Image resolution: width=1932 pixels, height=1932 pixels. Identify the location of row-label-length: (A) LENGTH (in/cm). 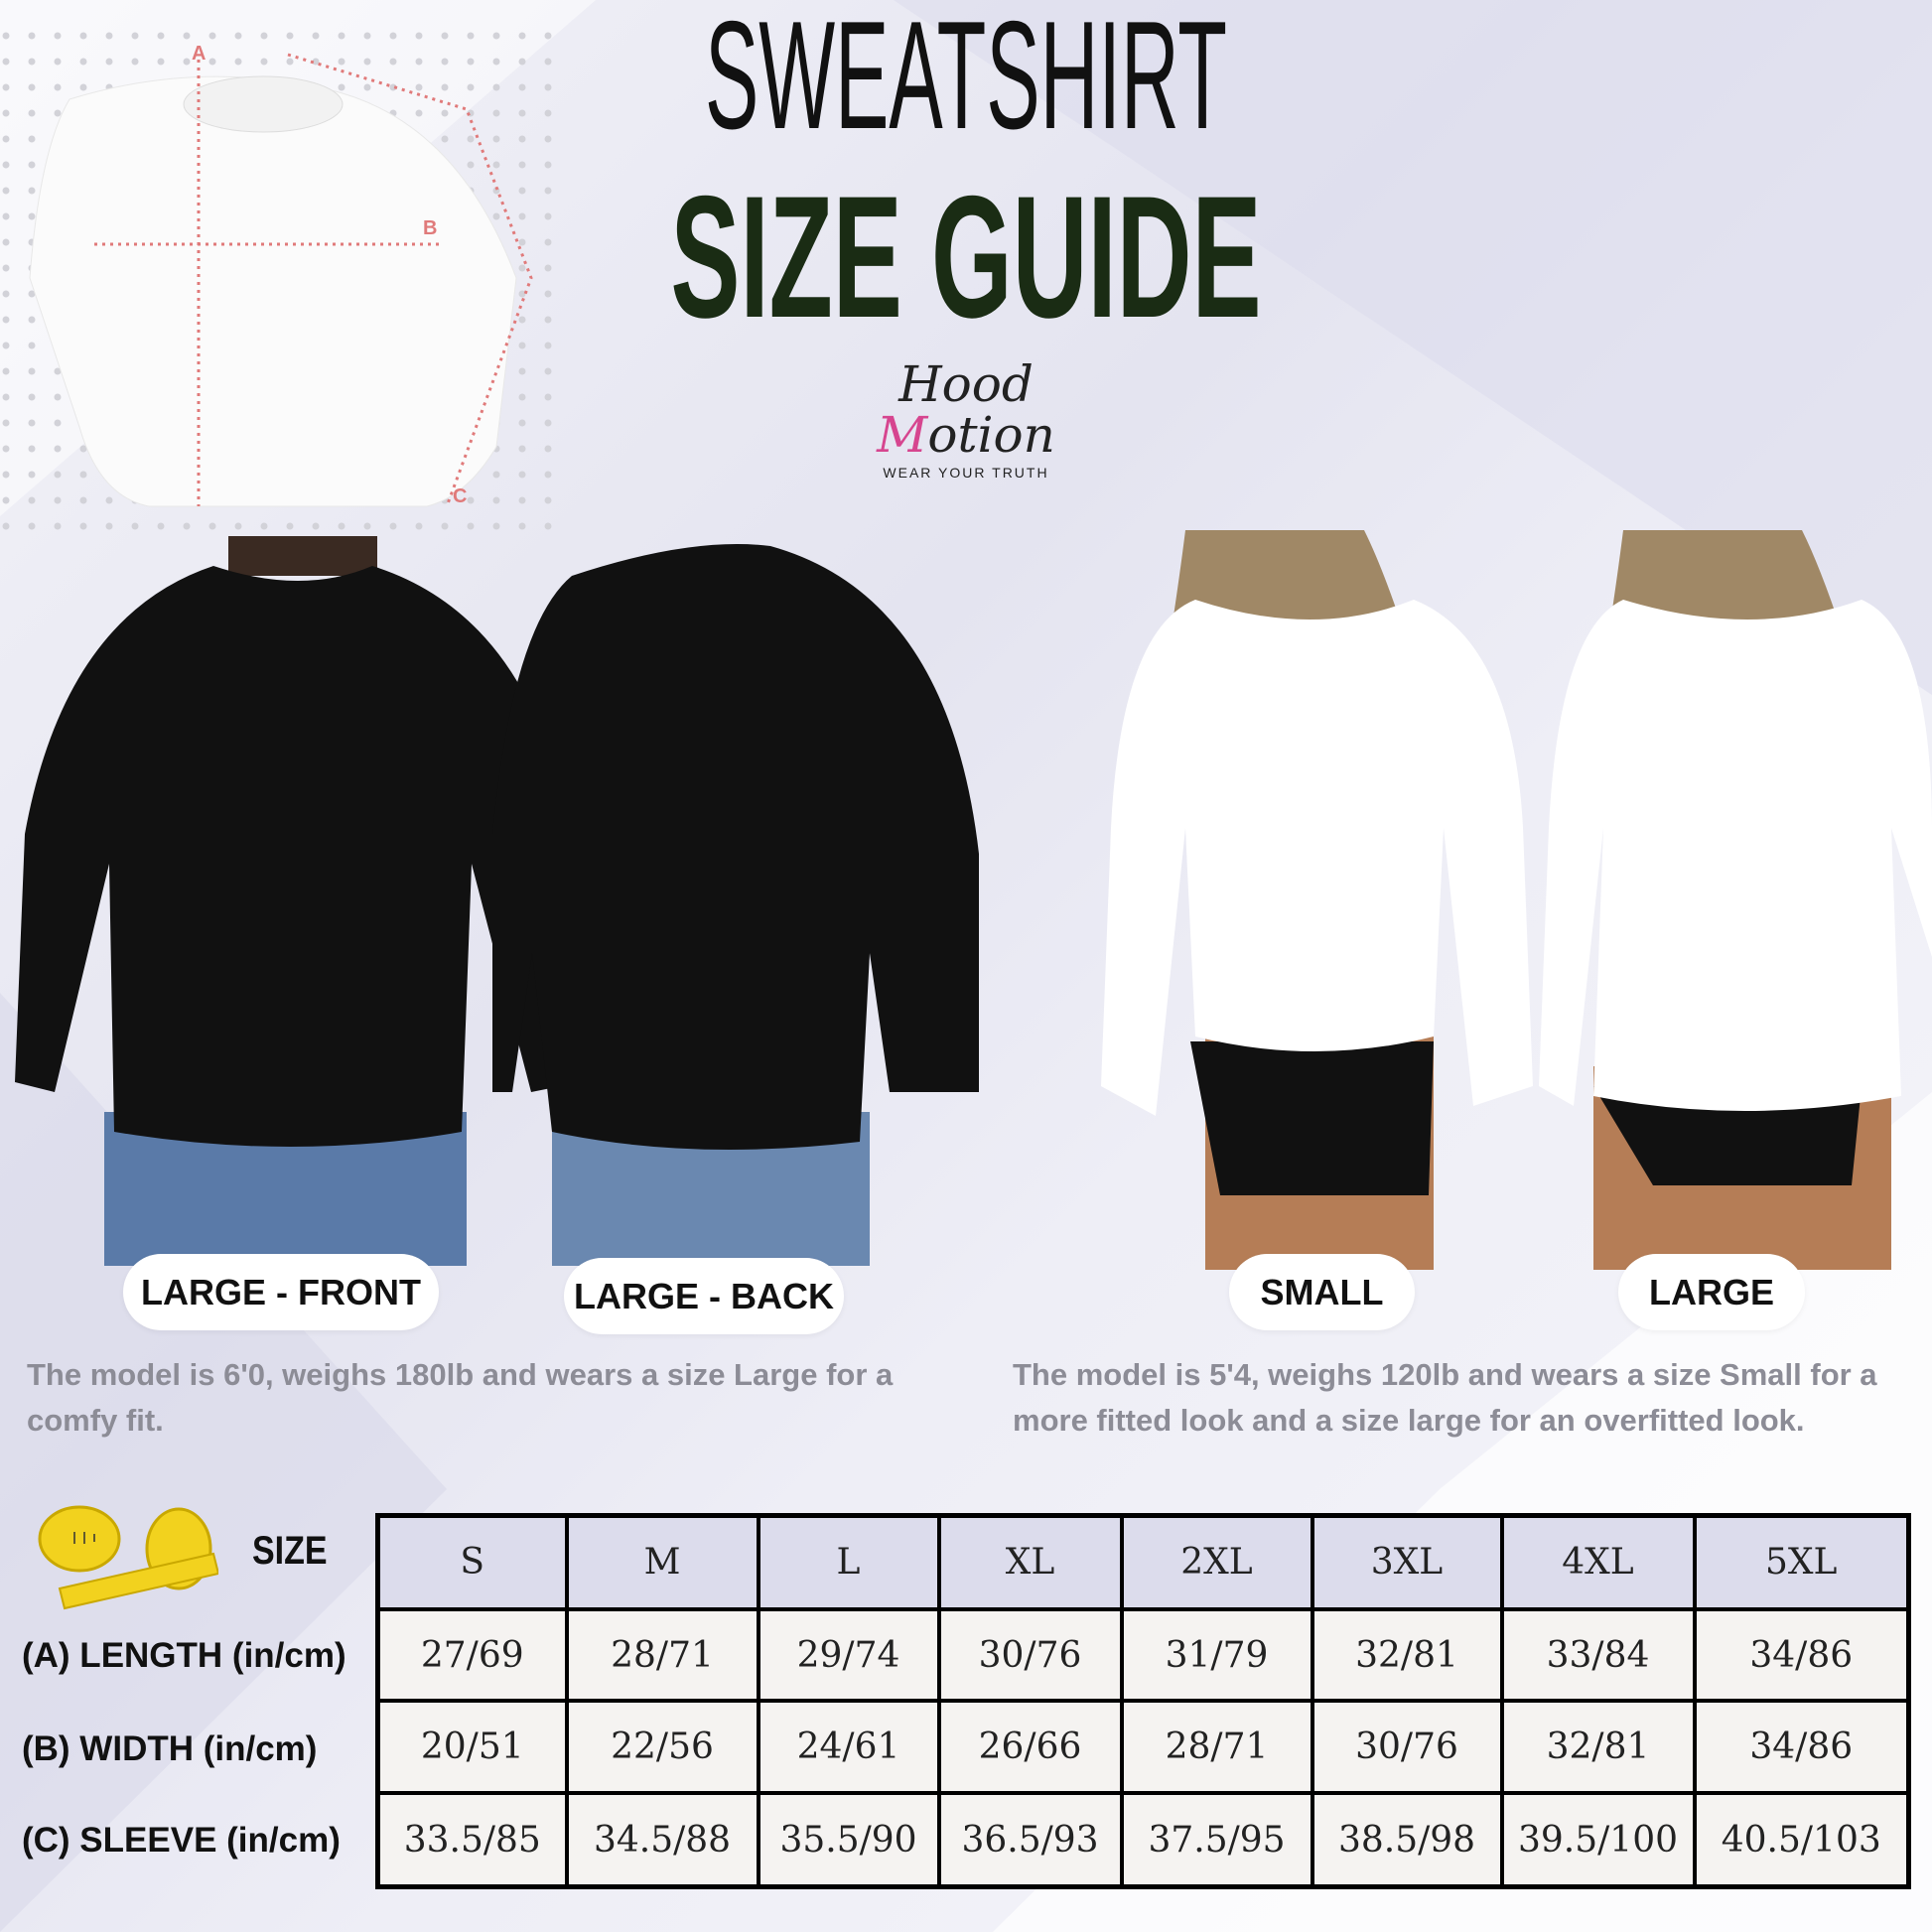
(184, 1656).